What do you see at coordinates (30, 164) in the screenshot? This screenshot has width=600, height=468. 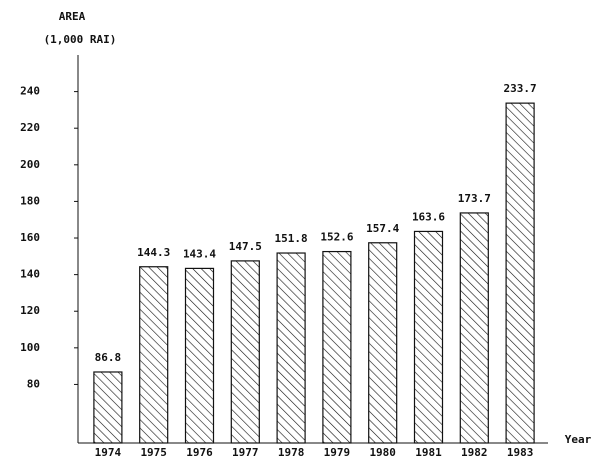 I see `y-tick-label: 200` at bounding box center [30, 164].